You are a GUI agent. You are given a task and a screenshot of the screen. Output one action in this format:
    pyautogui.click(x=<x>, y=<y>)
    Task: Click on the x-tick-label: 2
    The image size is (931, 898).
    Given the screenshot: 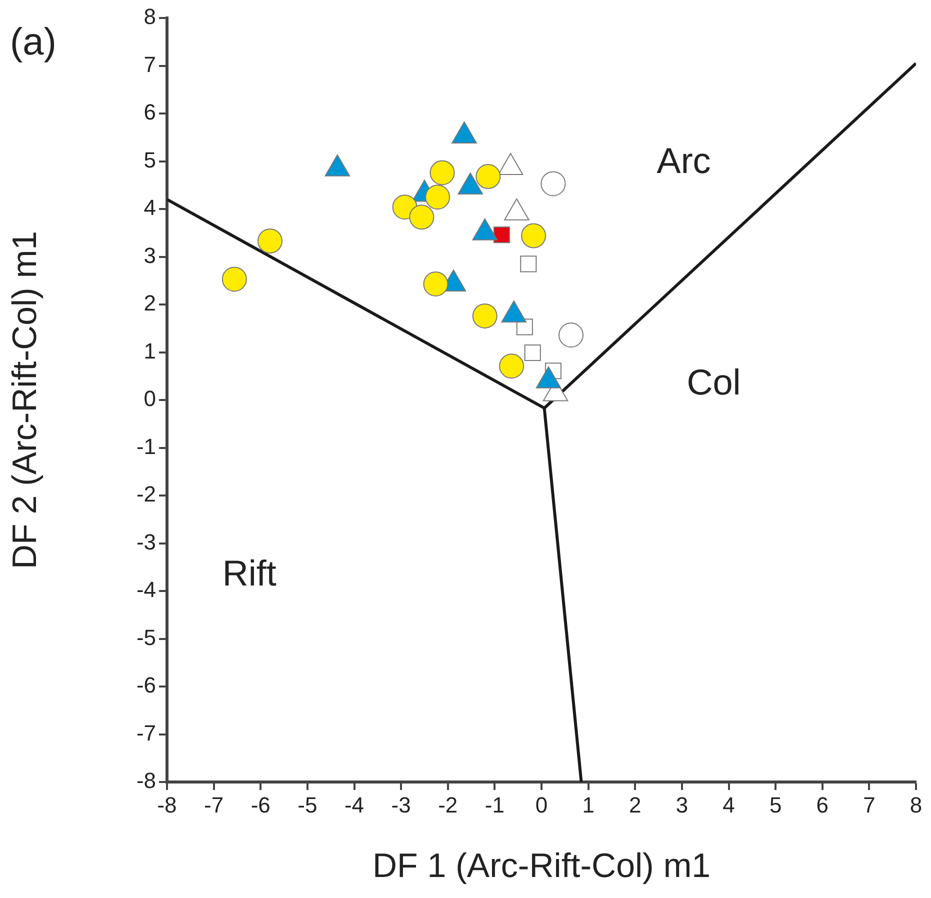 What is the action you would take?
    pyautogui.click(x=635, y=805)
    